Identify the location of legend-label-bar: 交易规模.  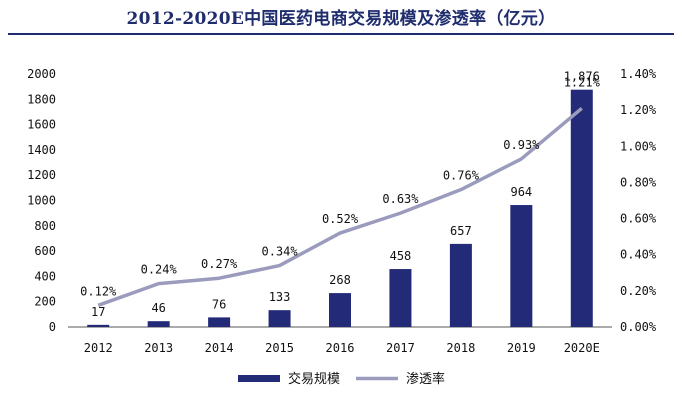
(314, 379).